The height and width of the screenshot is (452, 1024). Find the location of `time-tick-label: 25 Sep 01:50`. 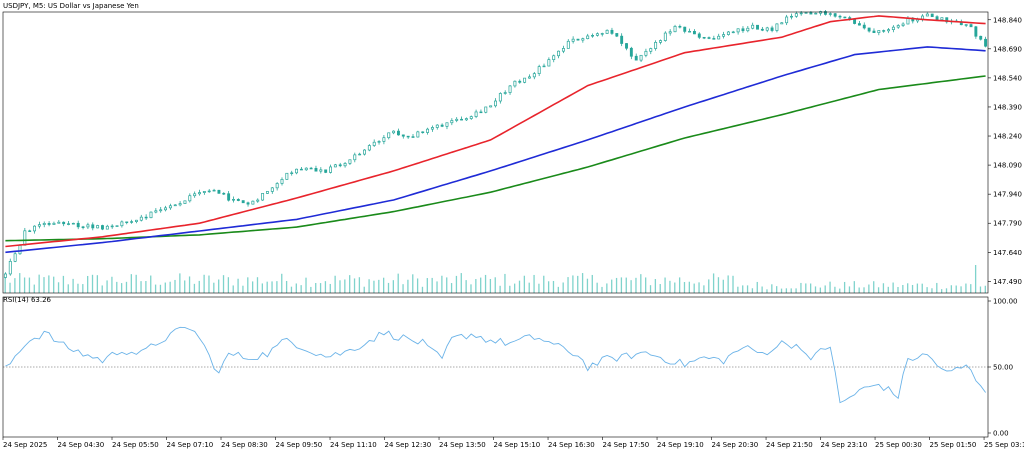

time-tick-label: 25 Sep 01:50 is located at coordinates (953, 445).